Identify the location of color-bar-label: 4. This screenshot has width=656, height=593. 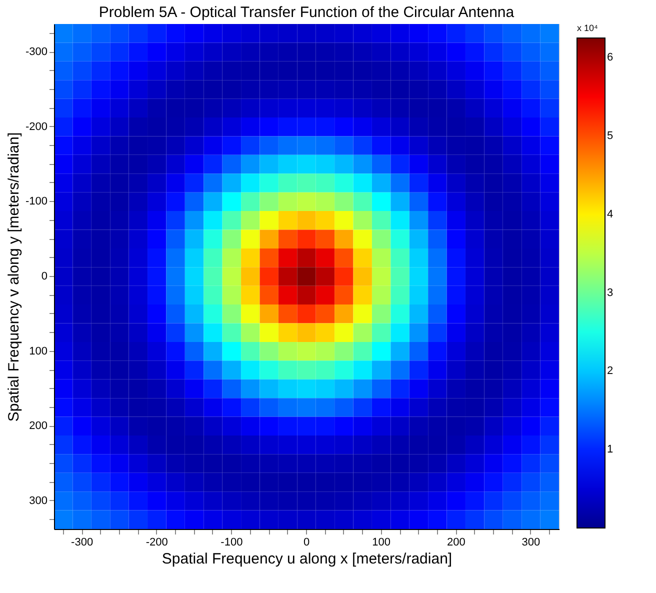
(610, 214).